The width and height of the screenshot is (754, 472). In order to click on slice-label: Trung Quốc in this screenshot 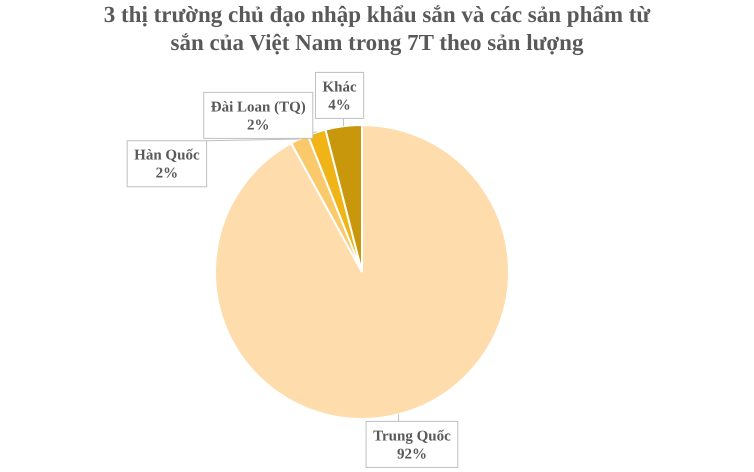, I will do `click(412, 436)`.